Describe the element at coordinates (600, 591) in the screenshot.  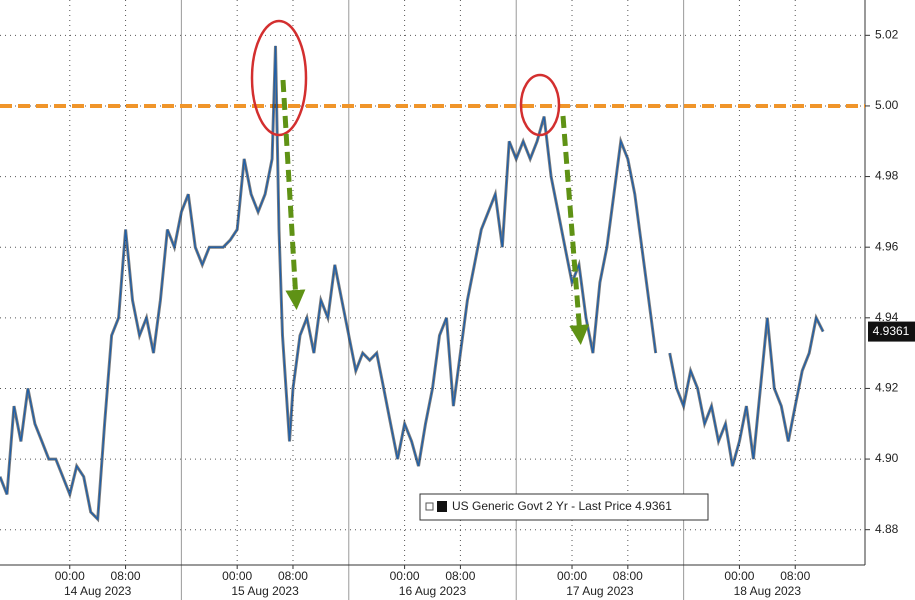
I see `date-label: 17 Aug 2023` at that location.